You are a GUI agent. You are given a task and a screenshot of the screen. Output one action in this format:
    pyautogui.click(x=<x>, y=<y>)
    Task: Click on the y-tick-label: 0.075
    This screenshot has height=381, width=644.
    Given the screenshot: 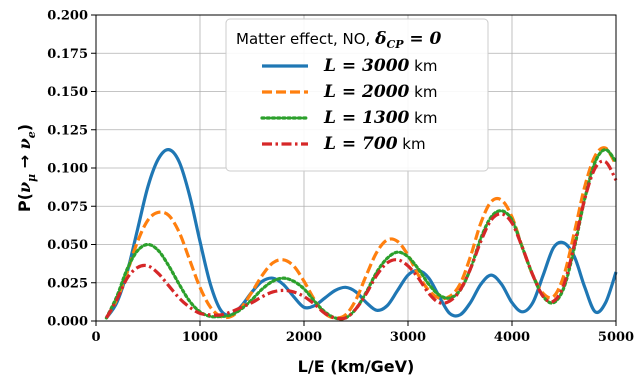 What is the action you would take?
    pyautogui.click(x=67, y=207)
    